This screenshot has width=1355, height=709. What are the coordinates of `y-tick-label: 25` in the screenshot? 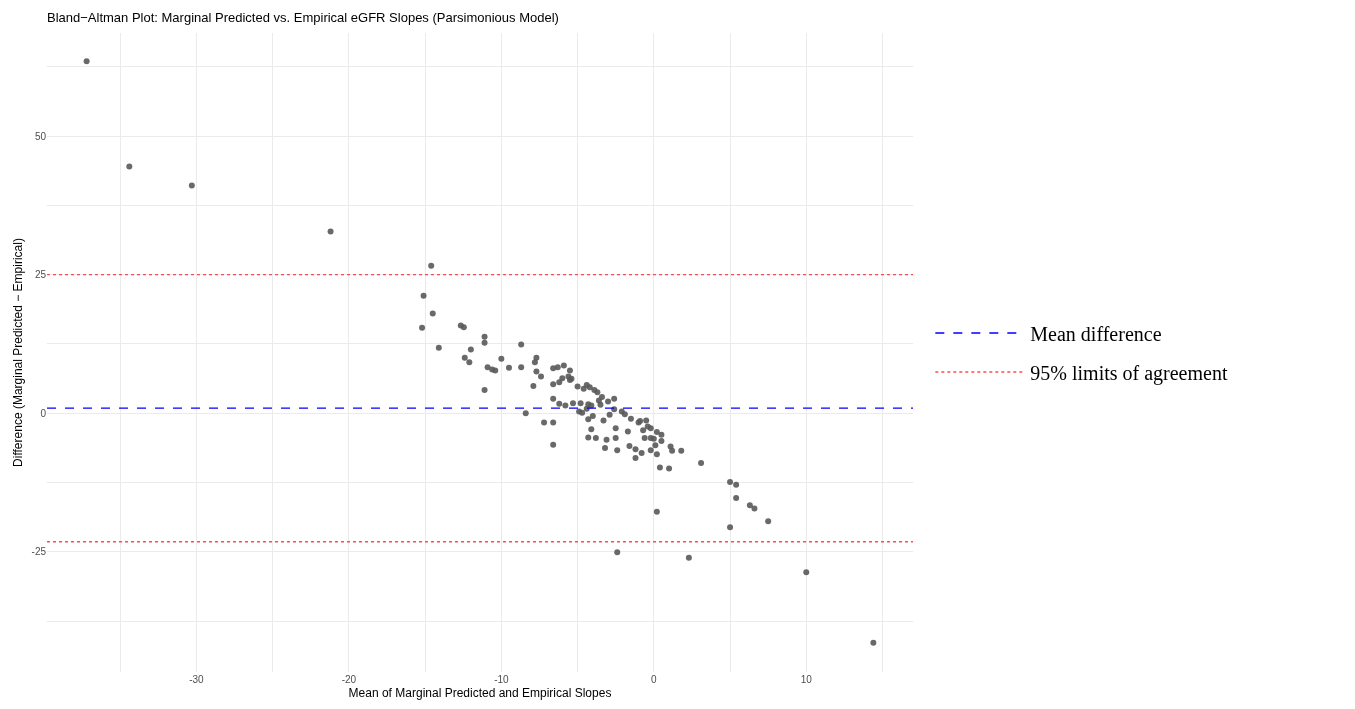 It's located at (40, 275).